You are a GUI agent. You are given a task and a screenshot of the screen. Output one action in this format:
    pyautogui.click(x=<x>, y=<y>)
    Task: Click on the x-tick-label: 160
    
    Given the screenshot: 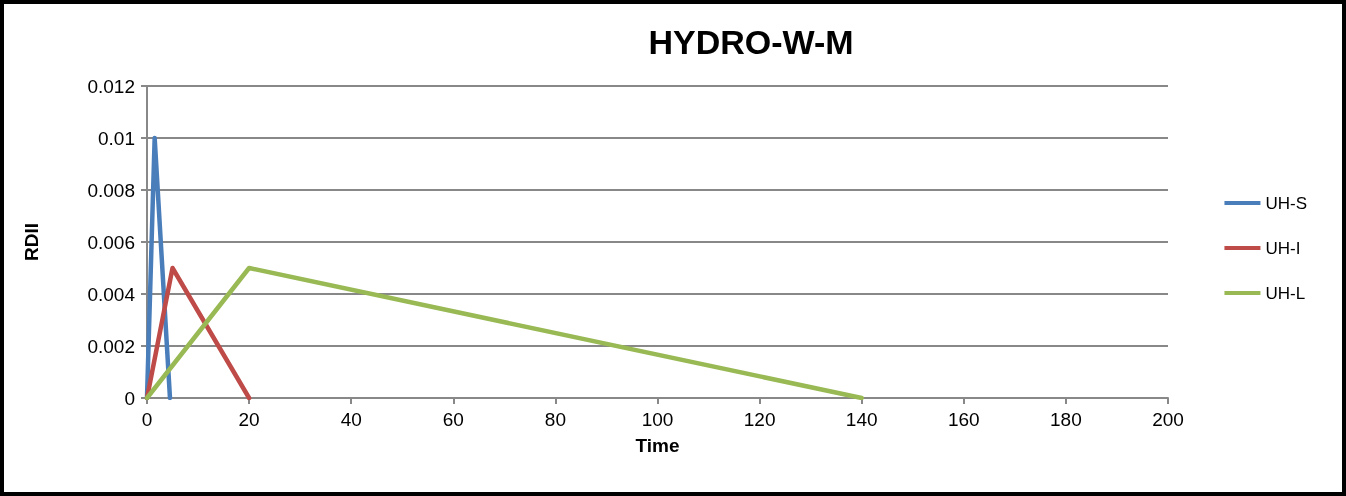 What is the action you would take?
    pyautogui.click(x=963, y=419)
    